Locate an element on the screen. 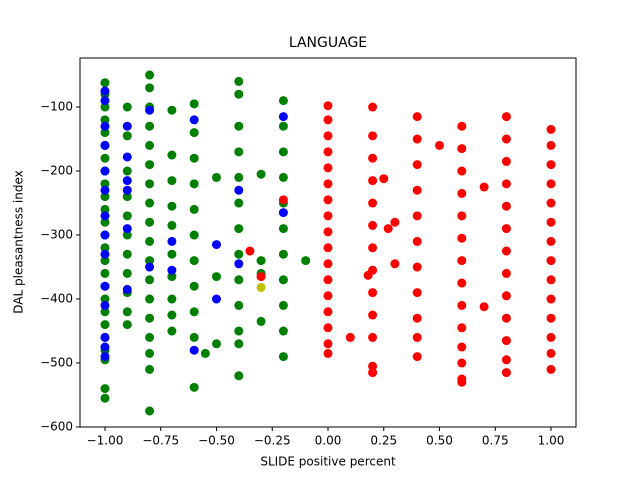  x-tick-label: −1.00 is located at coordinates (105, 441).